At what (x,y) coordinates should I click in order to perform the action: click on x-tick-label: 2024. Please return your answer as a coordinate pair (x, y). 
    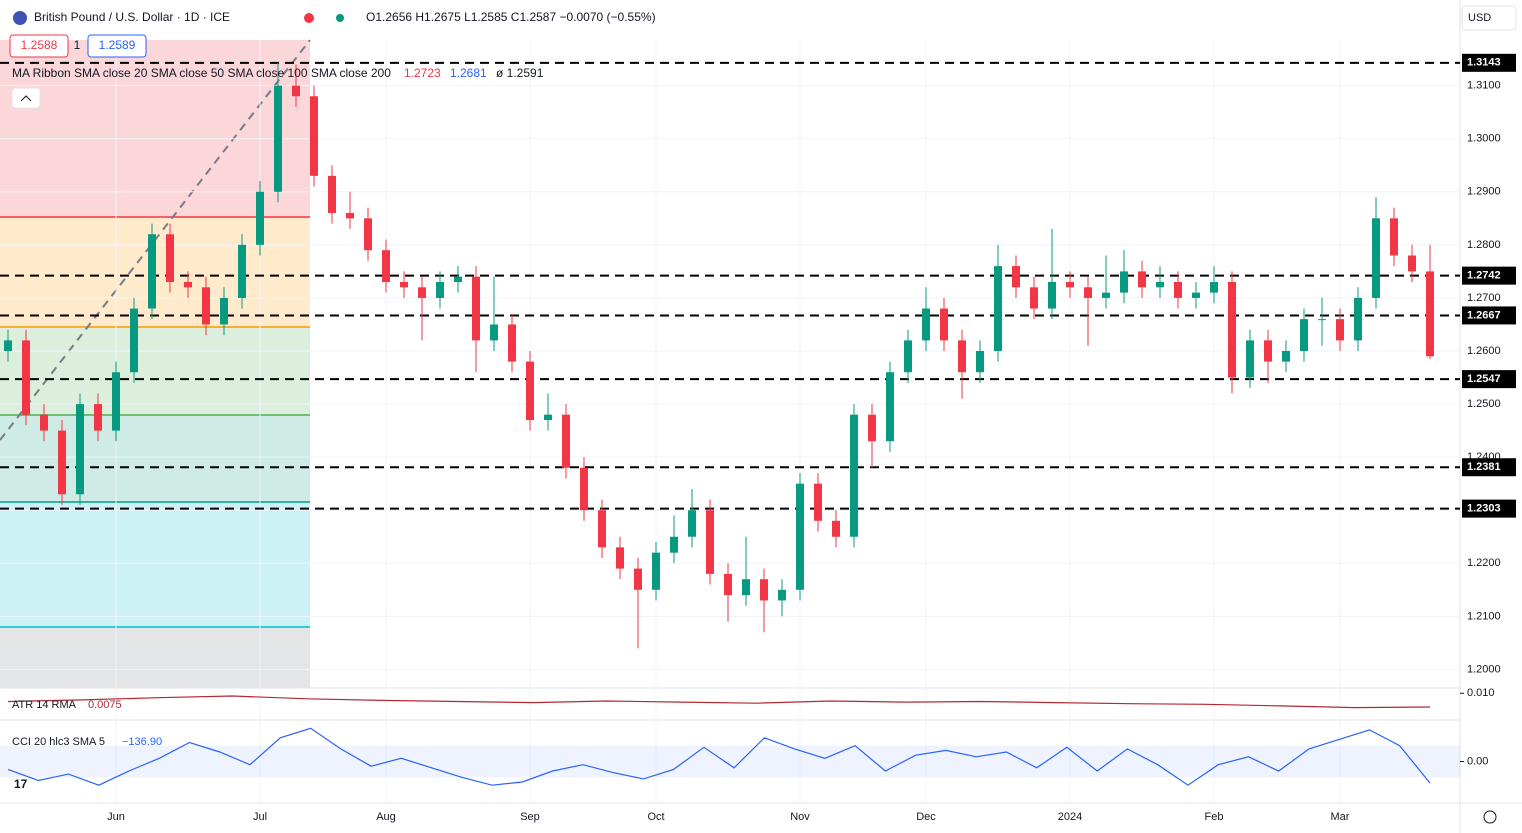
    Looking at the image, I should click on (1070, 817).